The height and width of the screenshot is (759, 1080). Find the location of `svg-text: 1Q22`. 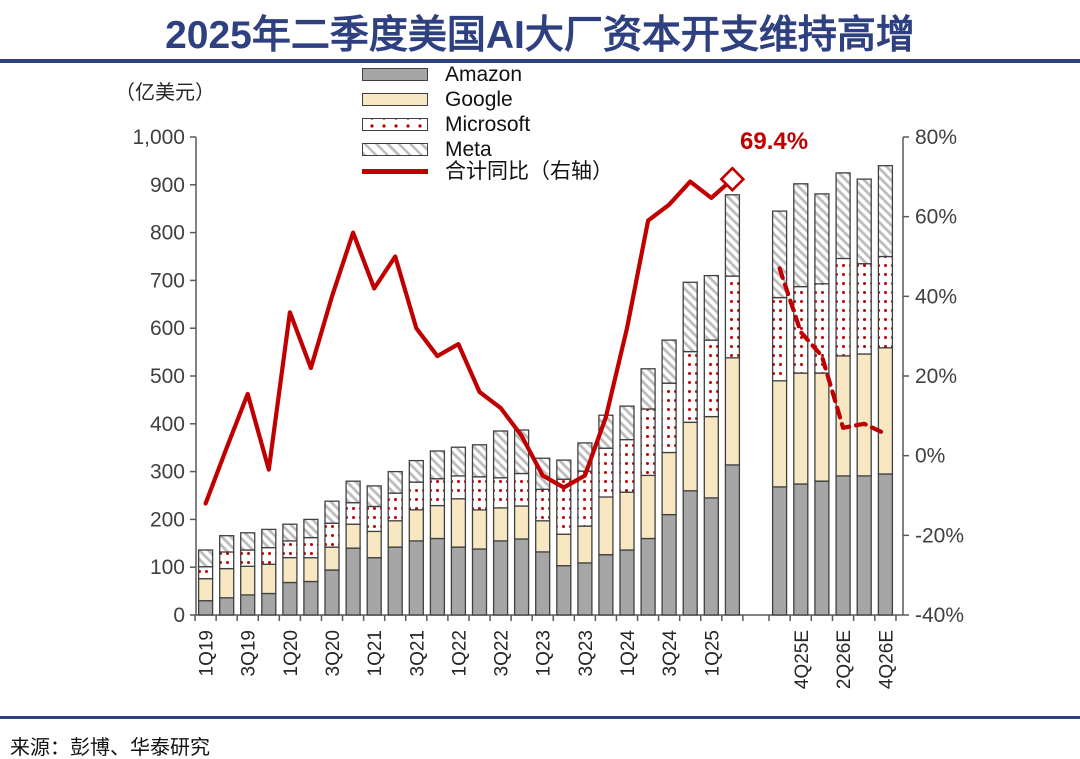

svg-text: 1Q22 is located at coordinates (459, 653).